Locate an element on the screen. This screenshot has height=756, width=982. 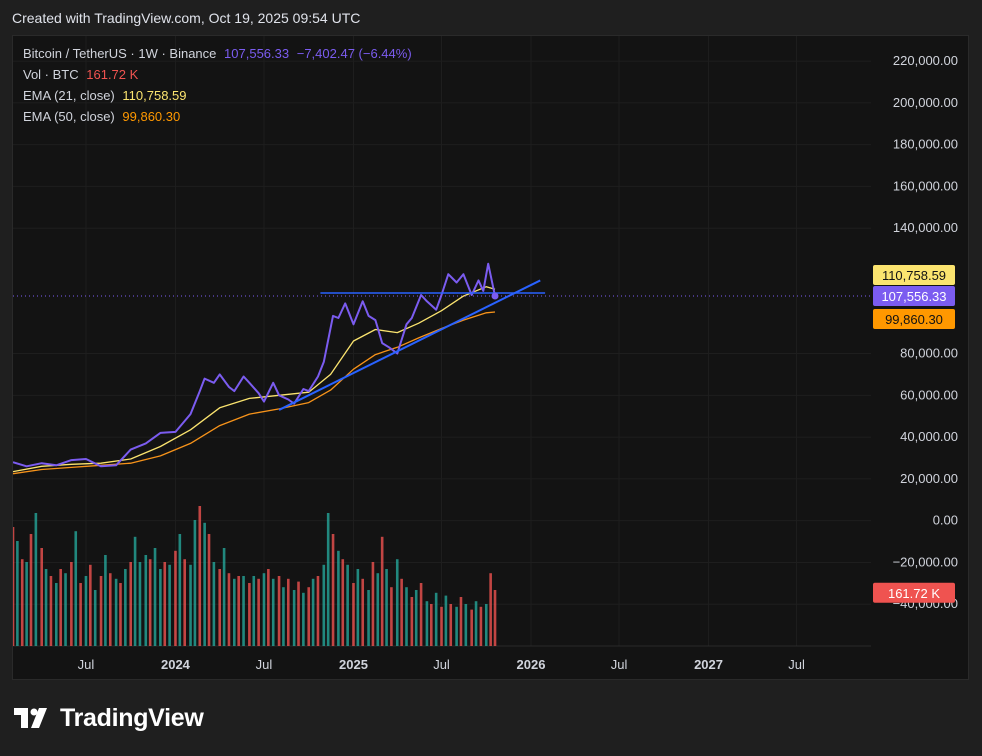
y-axis-tick-label: 200,000.00 is located at coordinates (925, 102).